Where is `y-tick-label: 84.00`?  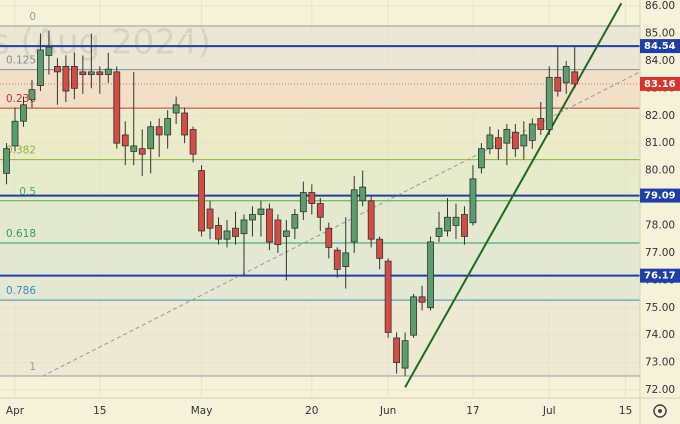
y-tick-label: 84.00 is located at coordinates (660, 61).